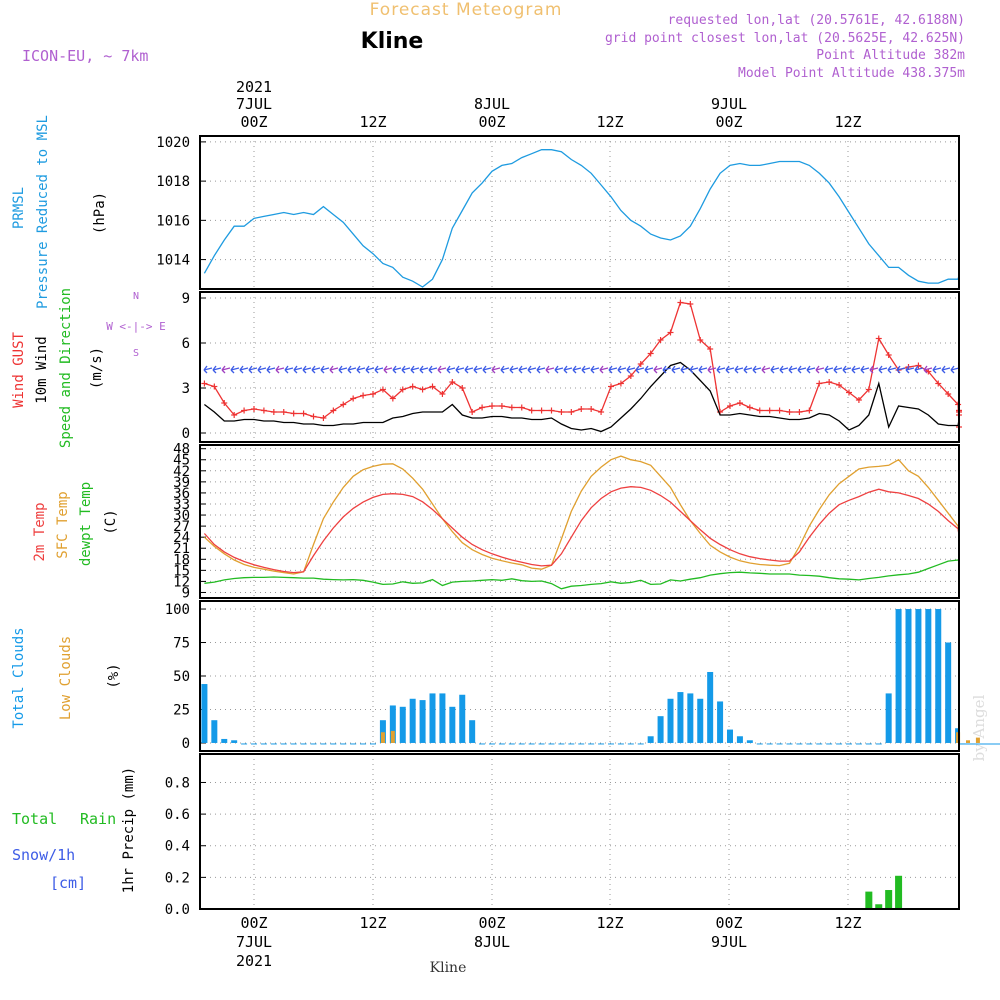  Describe the element at coordinates (254, 961) in the screenshot. I see `bottom-year-label: 2021` at that location.